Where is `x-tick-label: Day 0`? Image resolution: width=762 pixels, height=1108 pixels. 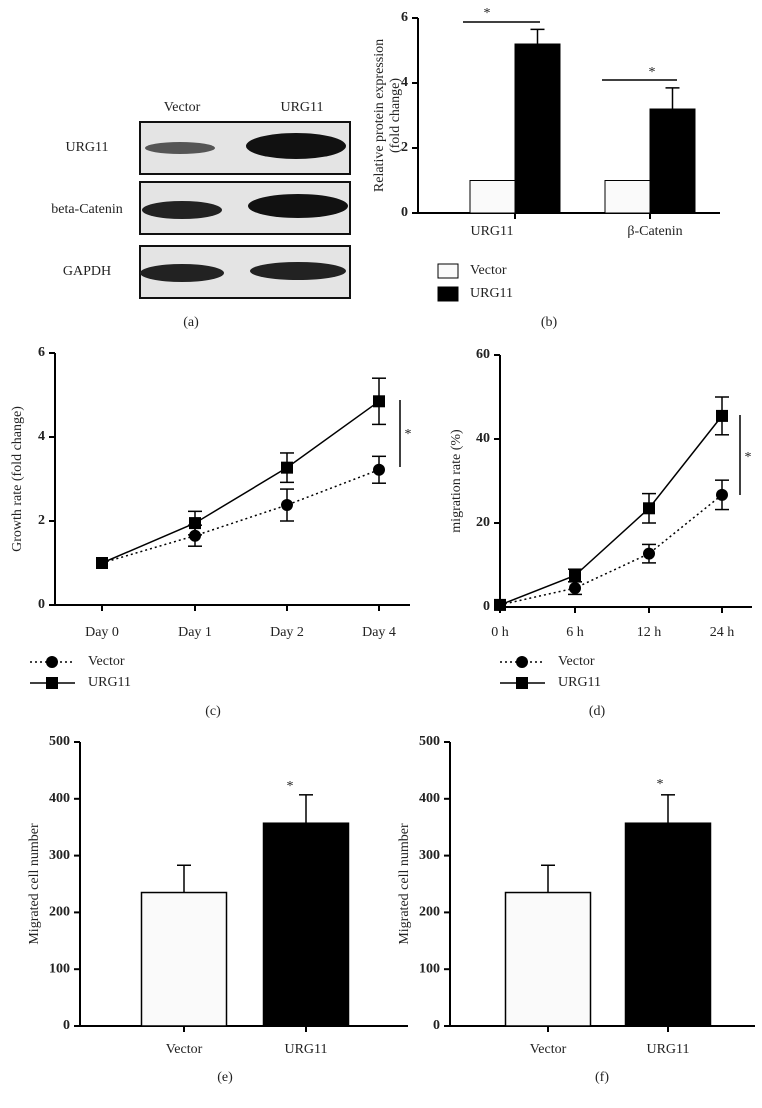
x-tick-label: Day 0 is located at coordinates (102, 632).